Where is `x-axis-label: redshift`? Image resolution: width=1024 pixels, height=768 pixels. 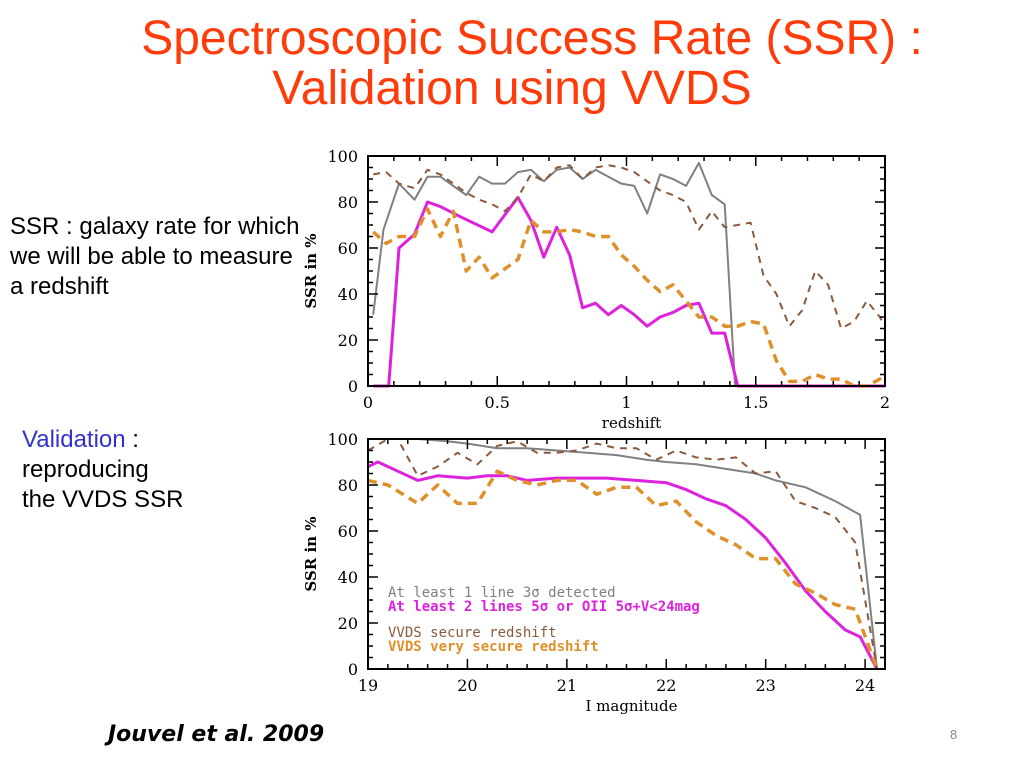 x-axis-label: redshift is located at coordinates (631, 423).